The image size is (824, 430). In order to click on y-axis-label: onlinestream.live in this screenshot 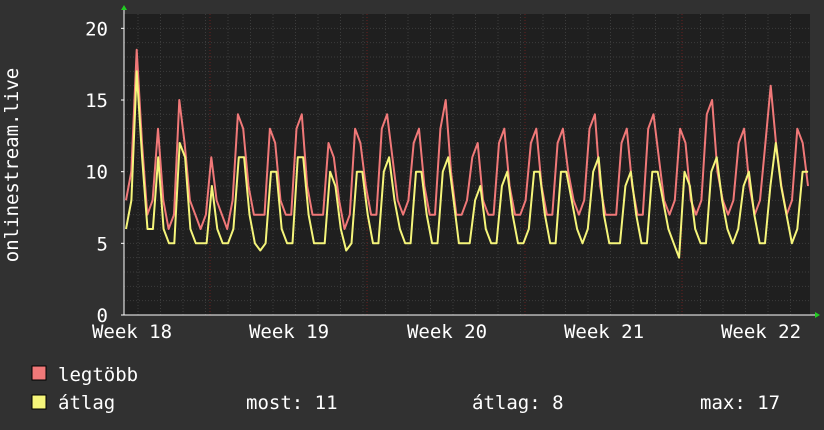, I will do `click(12, 165)`.